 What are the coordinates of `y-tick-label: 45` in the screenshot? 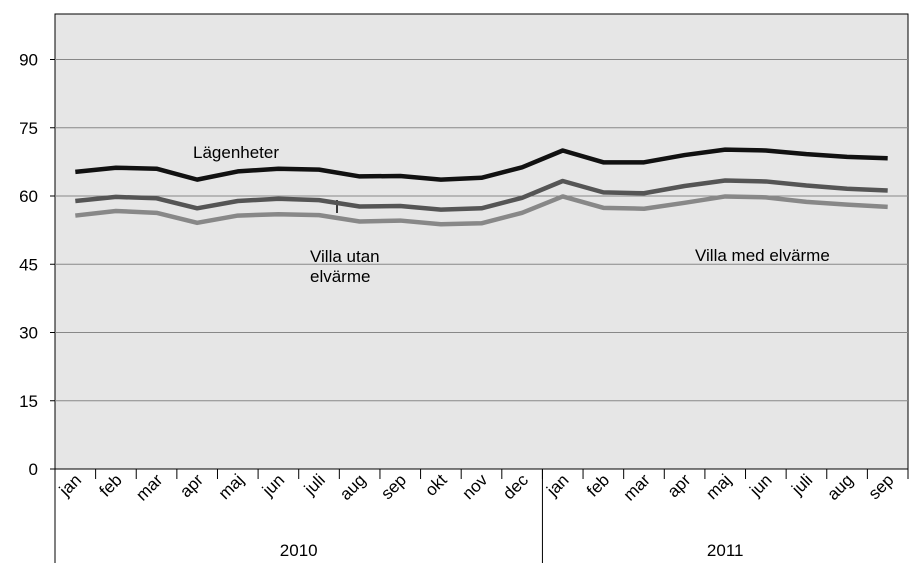 It's located at (28, 264).